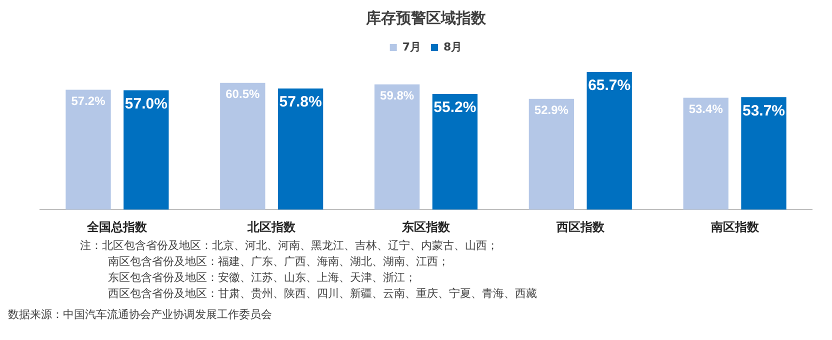 The image size is (832, 340). What do you see at coordinates (426, 17) in the screenshot?
I see `chart-title: 库存预警区域指数` at bounding box center [426, 17].